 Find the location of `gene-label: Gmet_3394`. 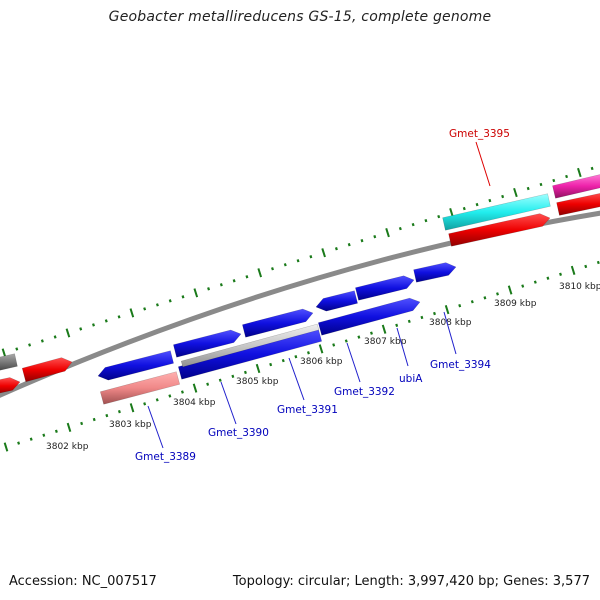

gene-label: Gmet_3394 is located at coordinates (460, 365).